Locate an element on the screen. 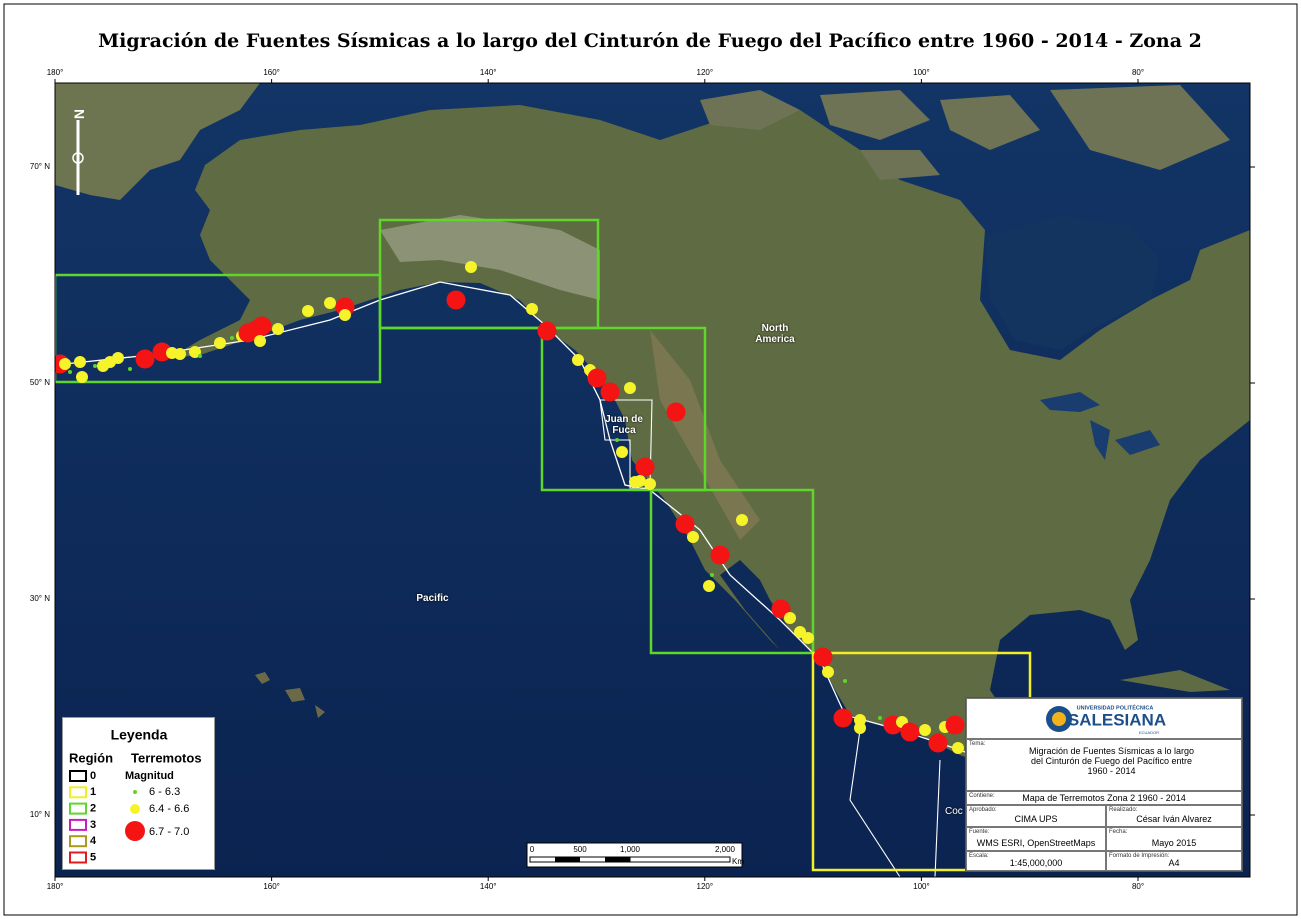  north-arrow: N is located at coordinates (79, 152).